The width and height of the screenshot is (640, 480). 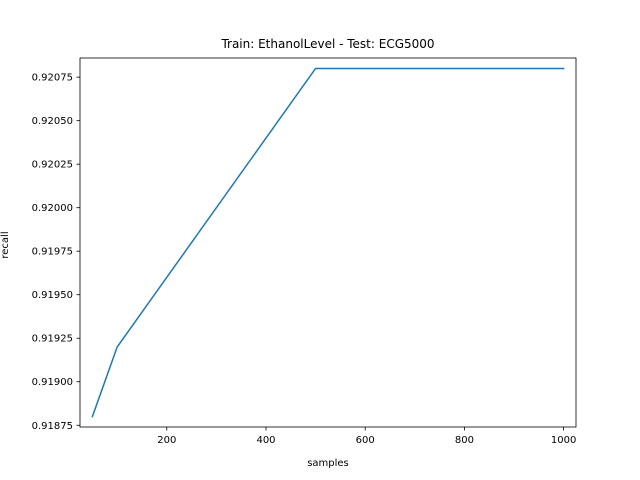 What do you see at coordinates (327, 44) in the screenshot?
I see `chart-title: Train: EthanolLevel - Test: ECG5000` at bounding box center [327, 44].